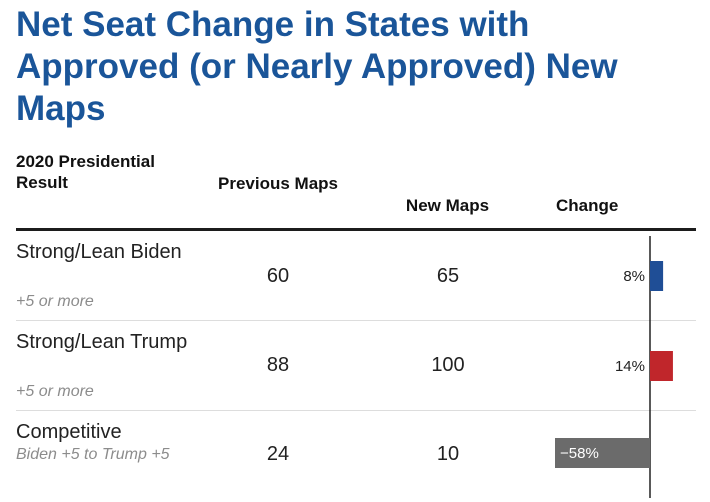  Describe the element at coordinates (587, 205) in the screenshot. I see `header-change: Change` at that location.